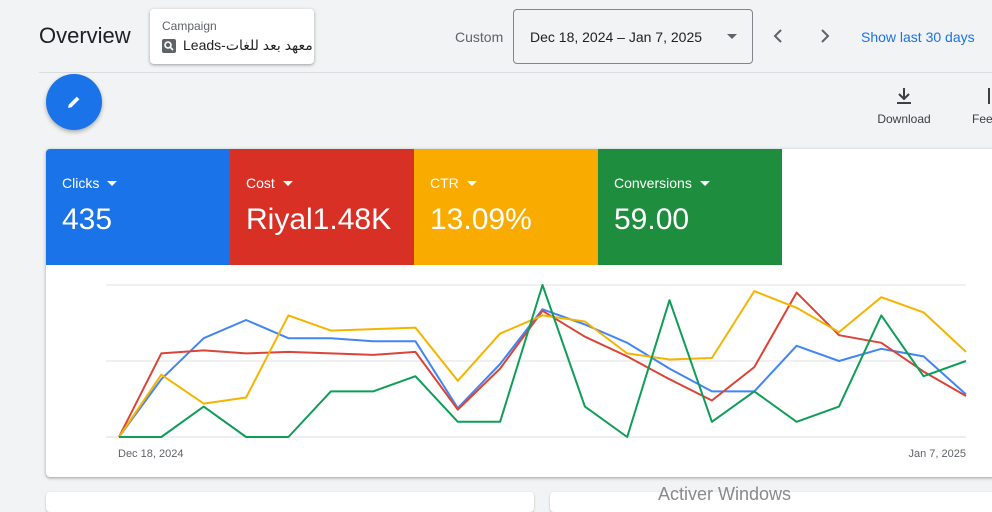 The height and width of the screenshot is (512, 992). What do you see at coordinates (979, 107) in the screenshot?
I see `feedback-button: Fee` at bounding box center [979, 107].